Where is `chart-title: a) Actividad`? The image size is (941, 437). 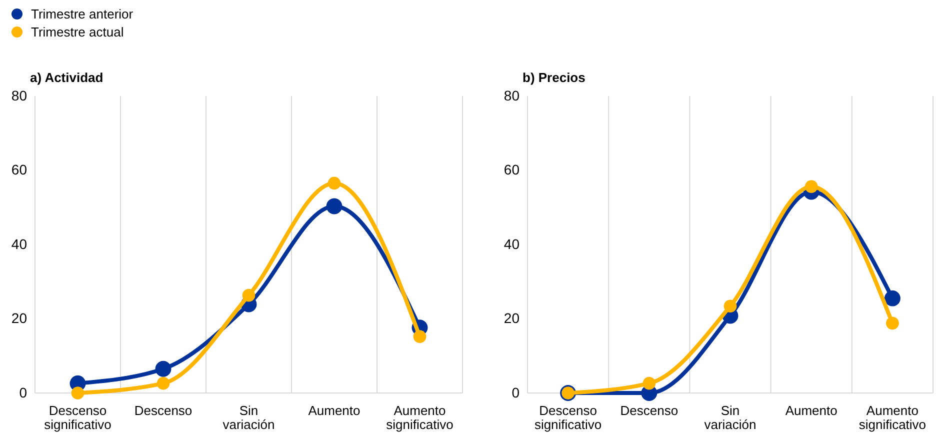
chart-title: a) Actividad is located at coordinates (67, 77).